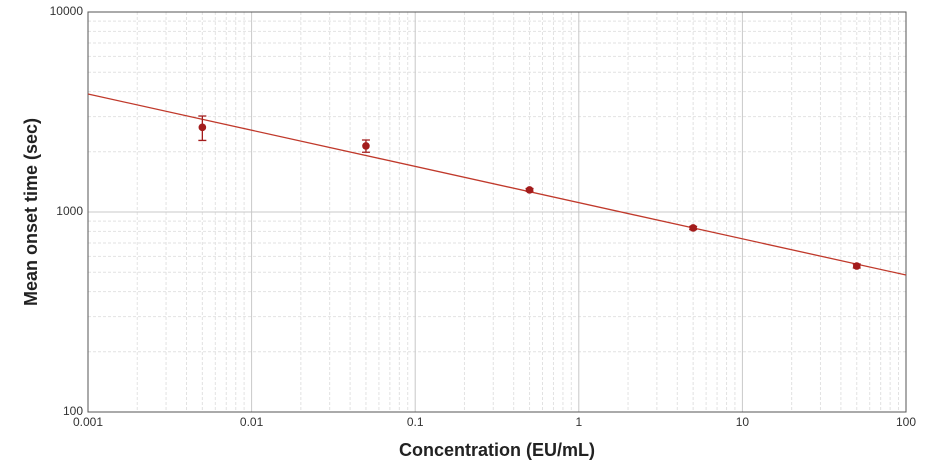 The height and width of the screenshot is (468, 941). What do you see at coordinates (578, 422) in the screenshot?
I see `x-tick-label: 1` at bounding box center [578, 422].